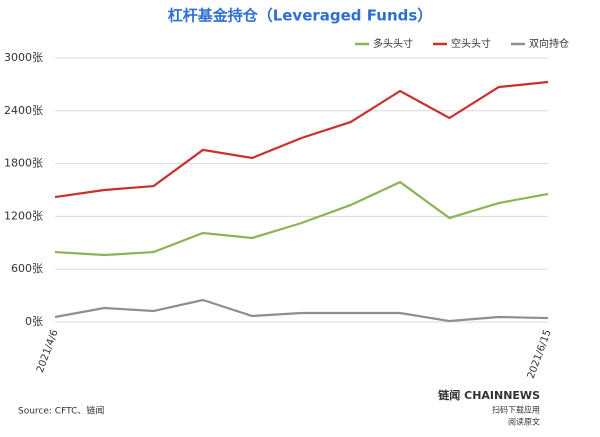 This screenshot has height=437, width=600. I want to click on legend-label: 空头头寸, so click(471, 43).